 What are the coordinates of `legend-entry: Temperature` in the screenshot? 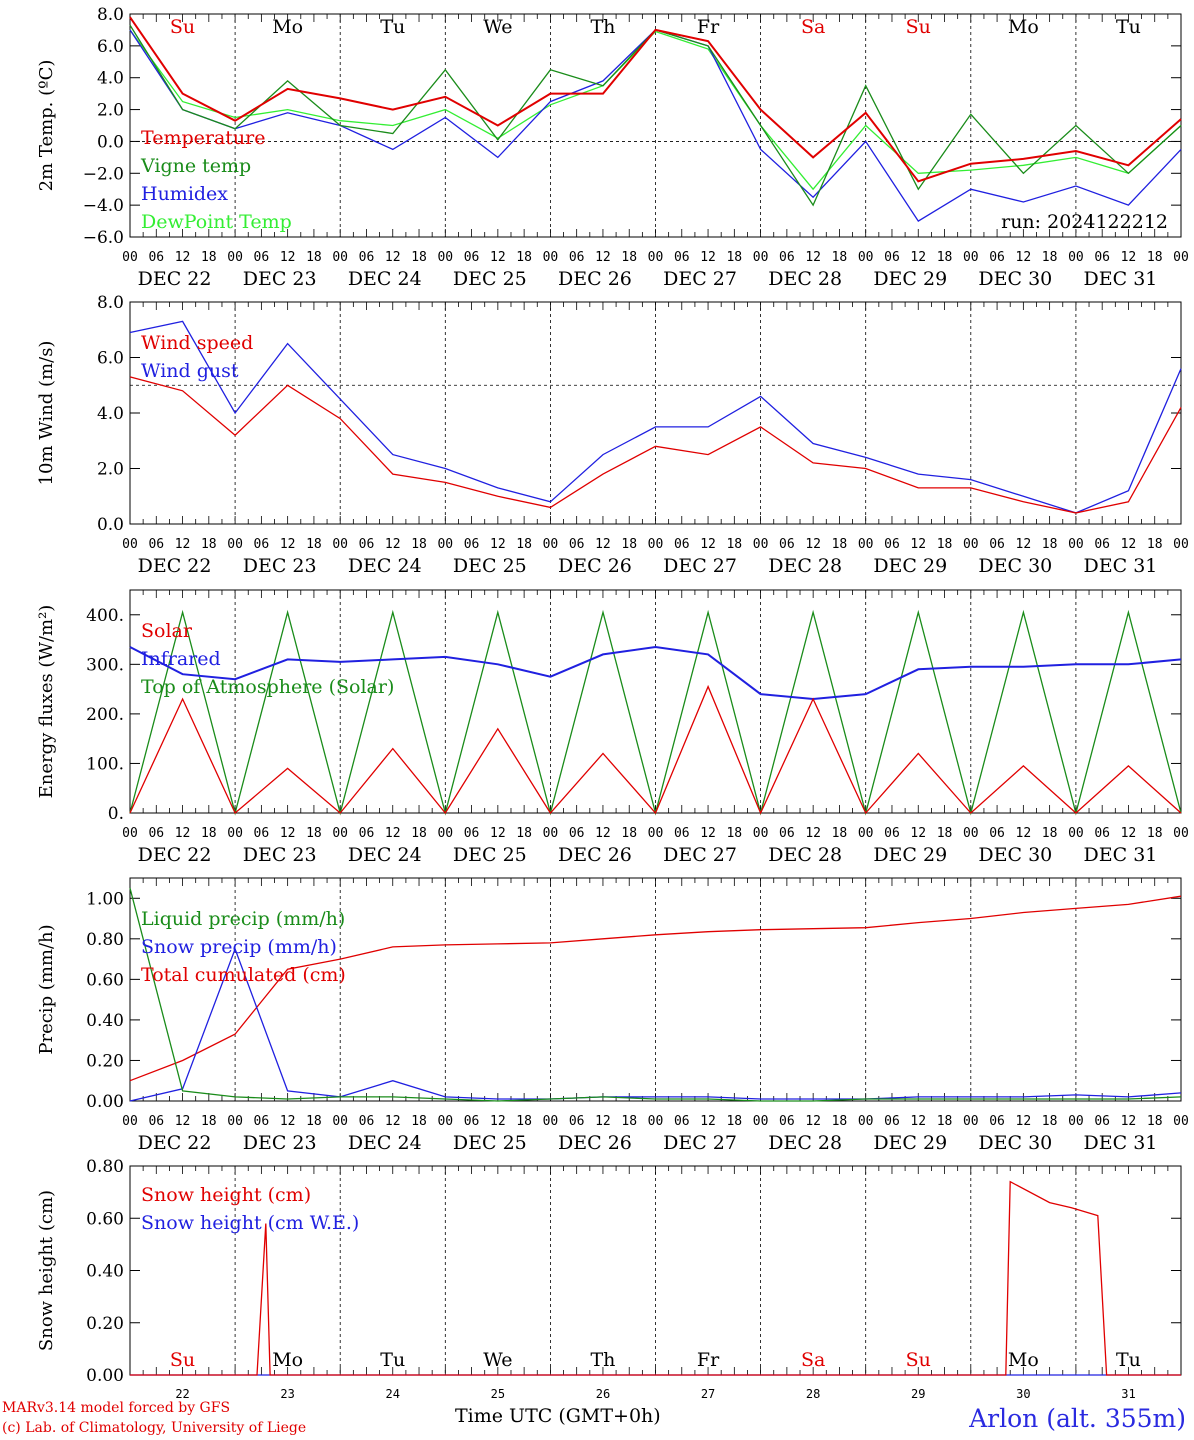 It's located at (203, 138).